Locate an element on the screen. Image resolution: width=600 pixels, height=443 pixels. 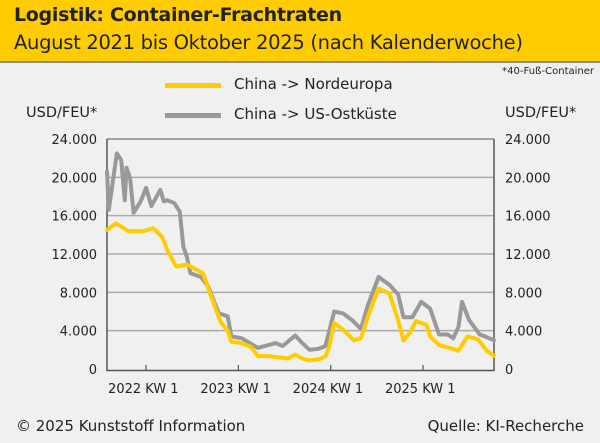
y-tick-label-right: 24.000 is located at coordinates (528, 140).